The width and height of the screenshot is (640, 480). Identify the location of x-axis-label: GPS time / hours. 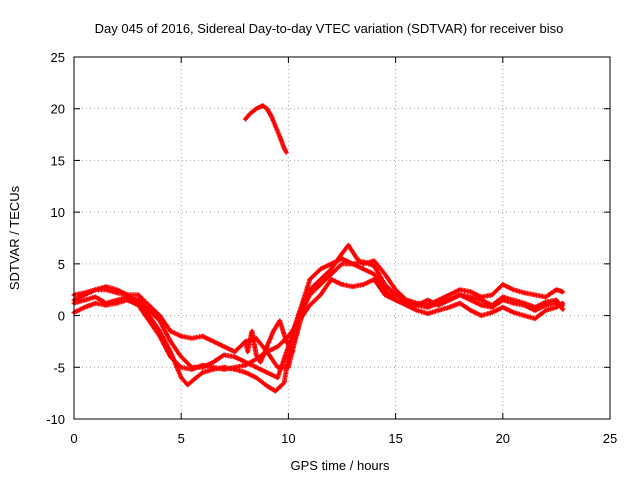
(340, 465).